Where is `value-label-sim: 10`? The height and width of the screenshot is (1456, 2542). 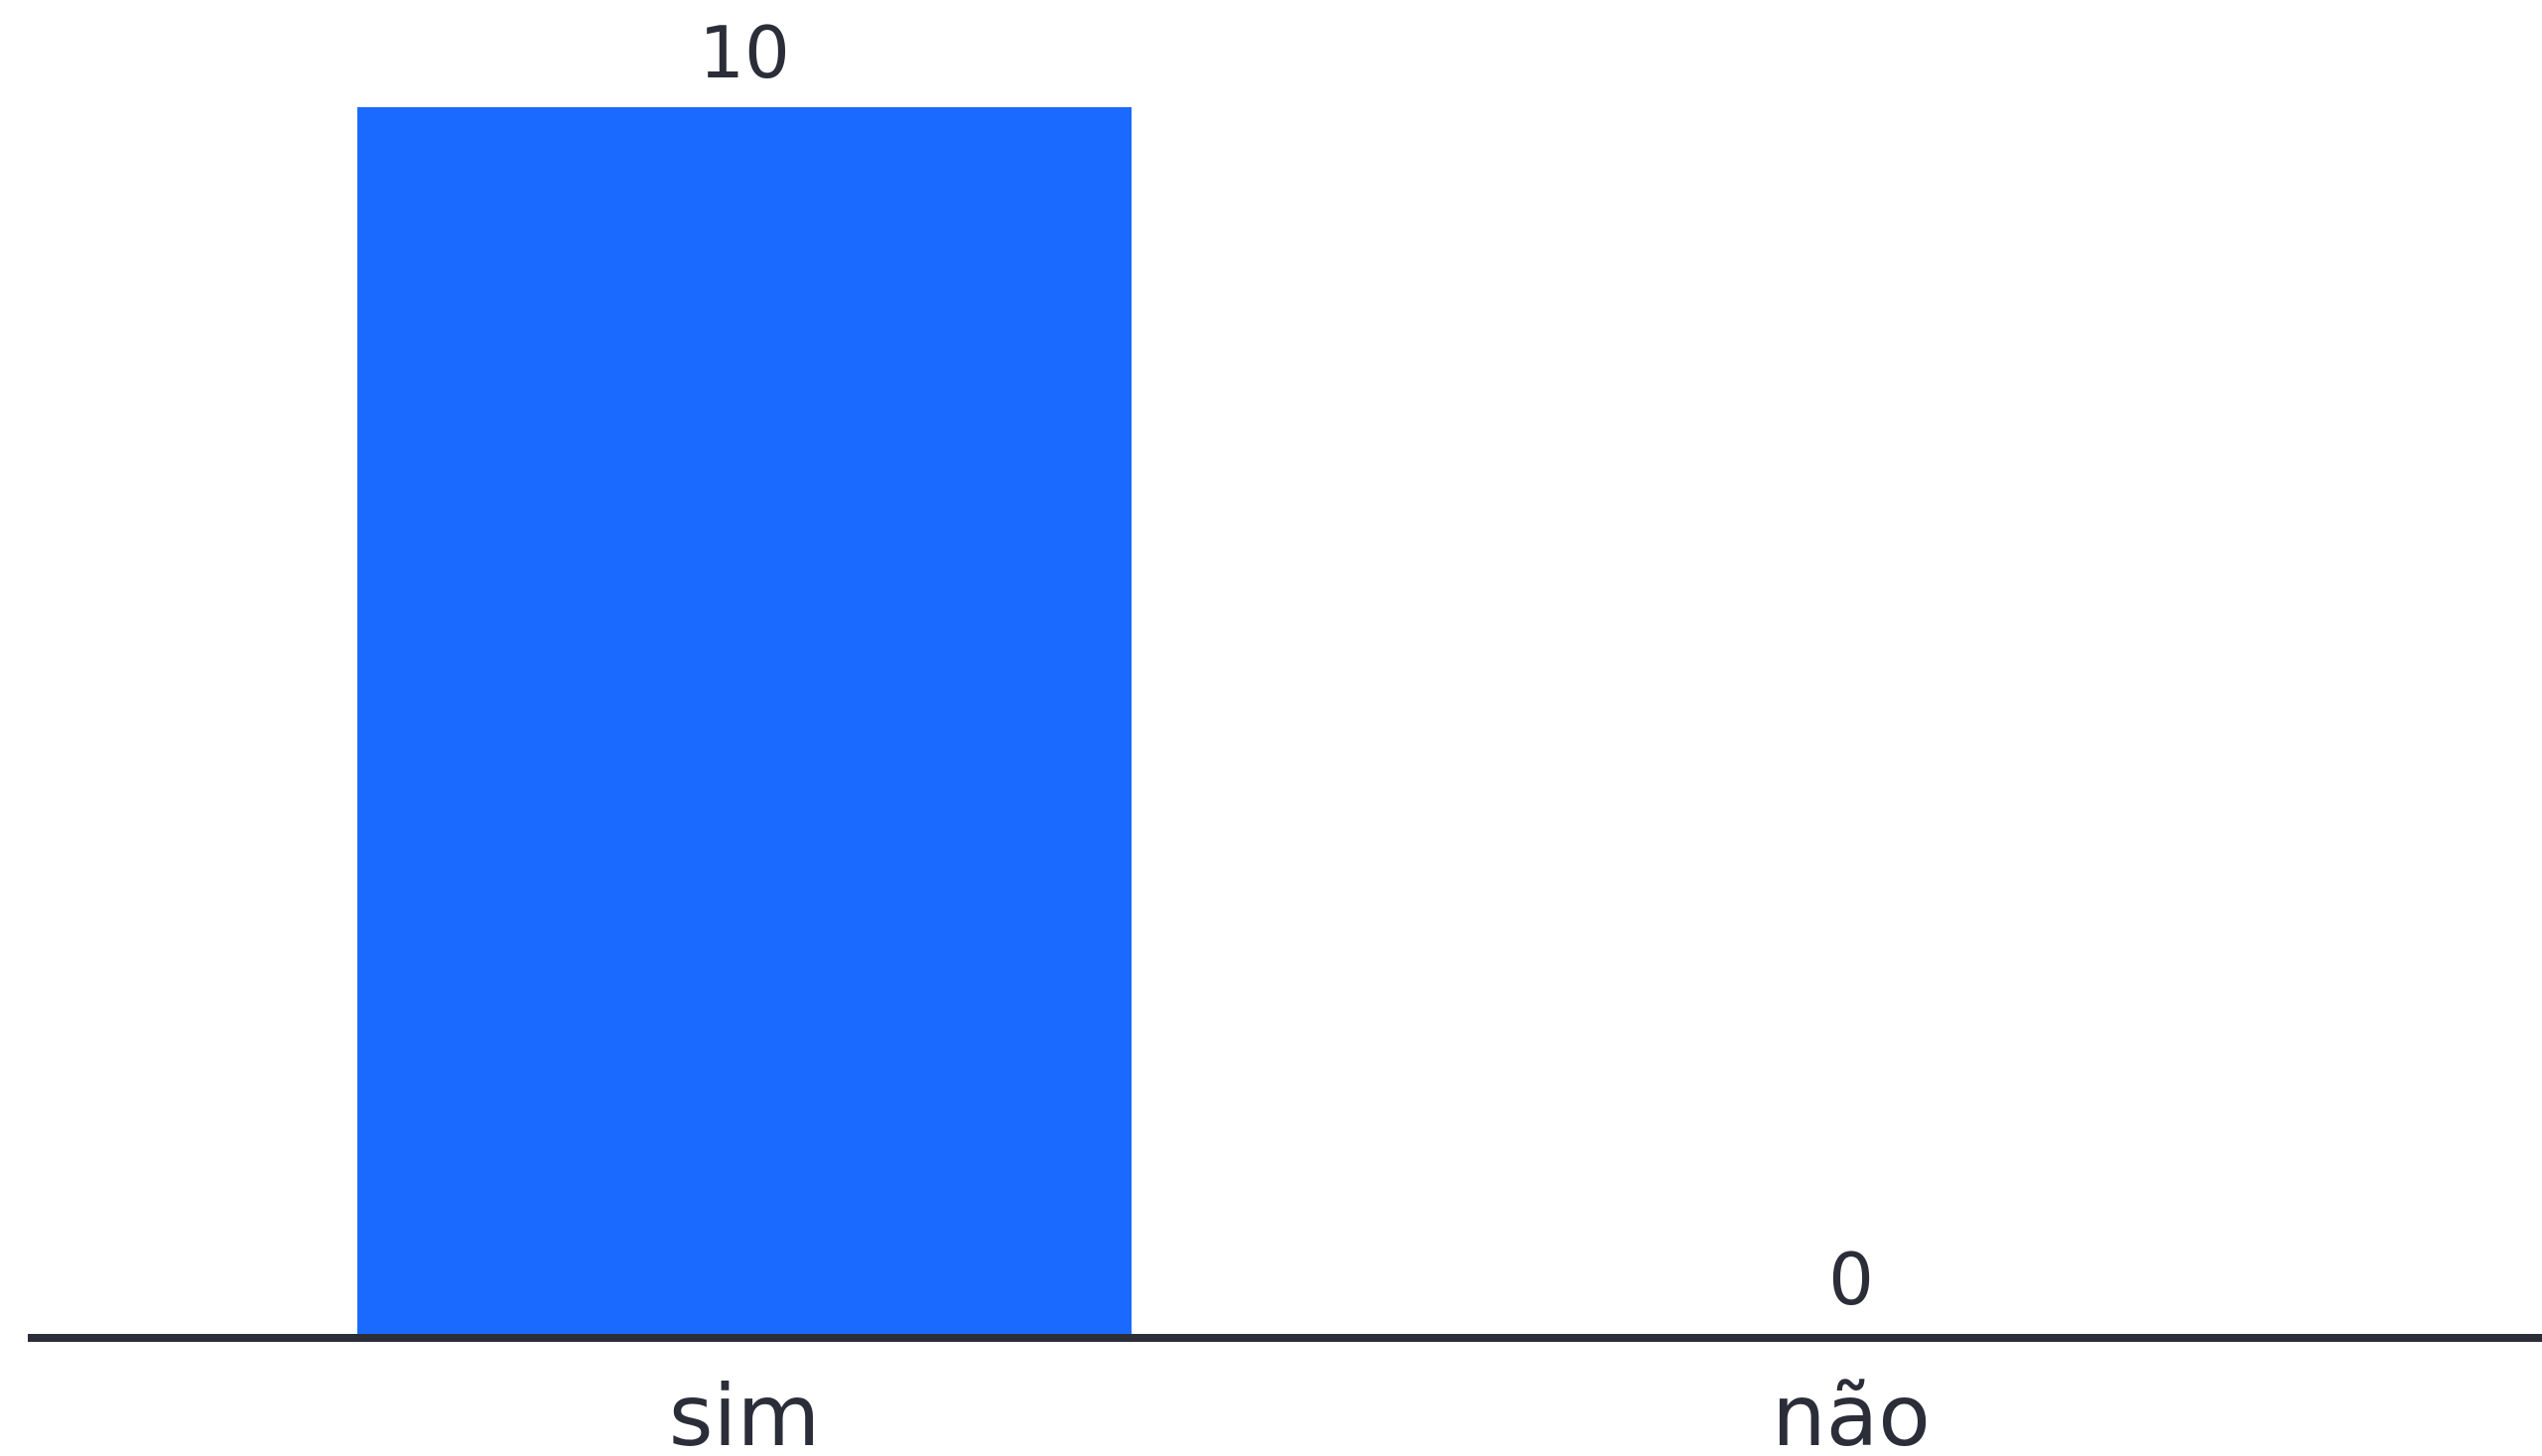 value-label-sim: 10 is located at coordinates (745, 52).